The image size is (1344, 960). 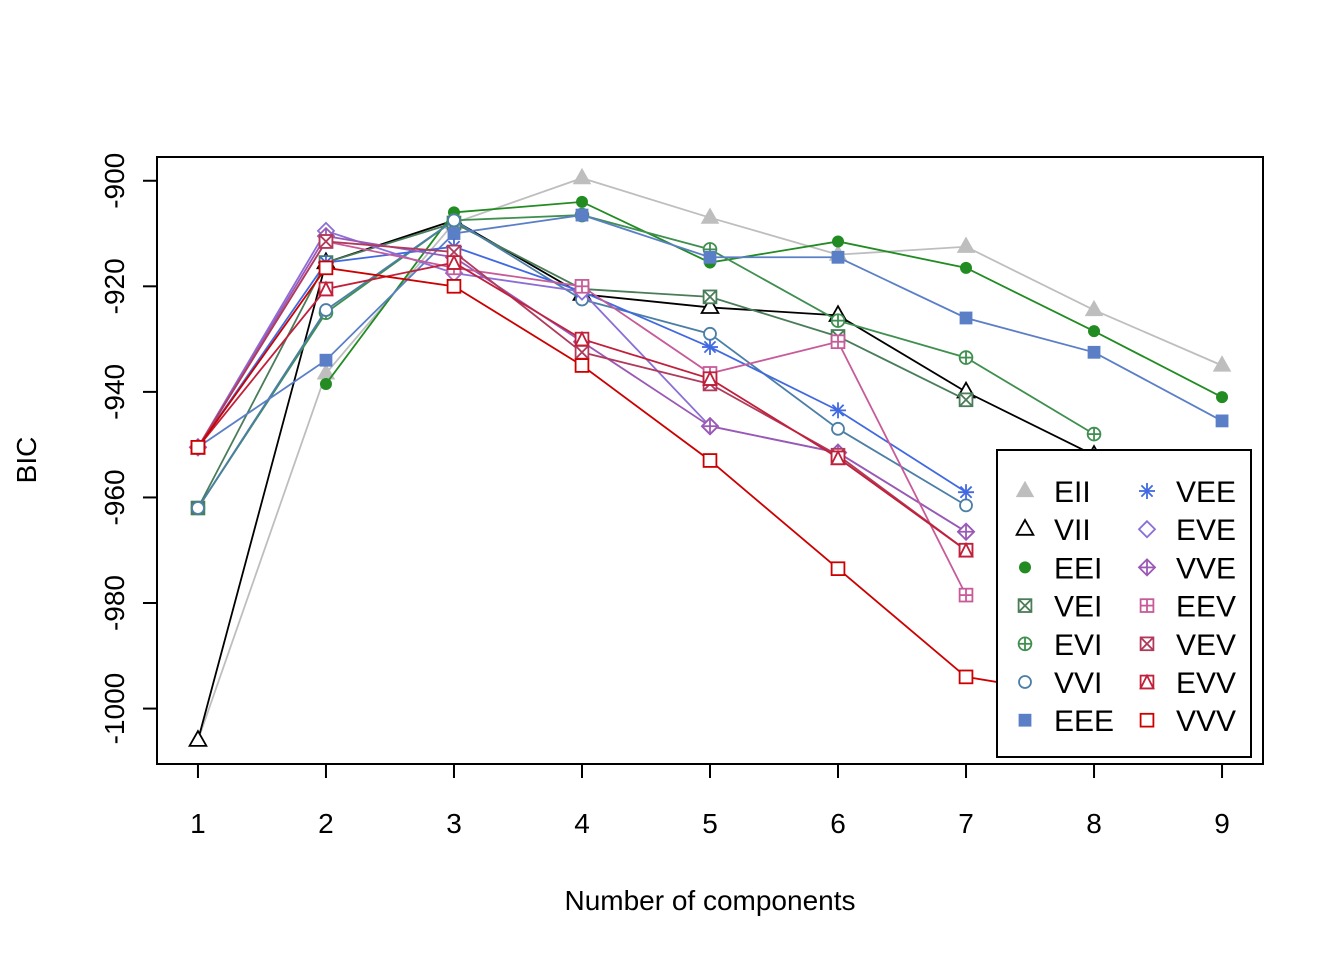 What do you see at coordinates (1078, 683) in the screenshot?
I see `legend-label: VVI` at bounding box center [1078, 683].